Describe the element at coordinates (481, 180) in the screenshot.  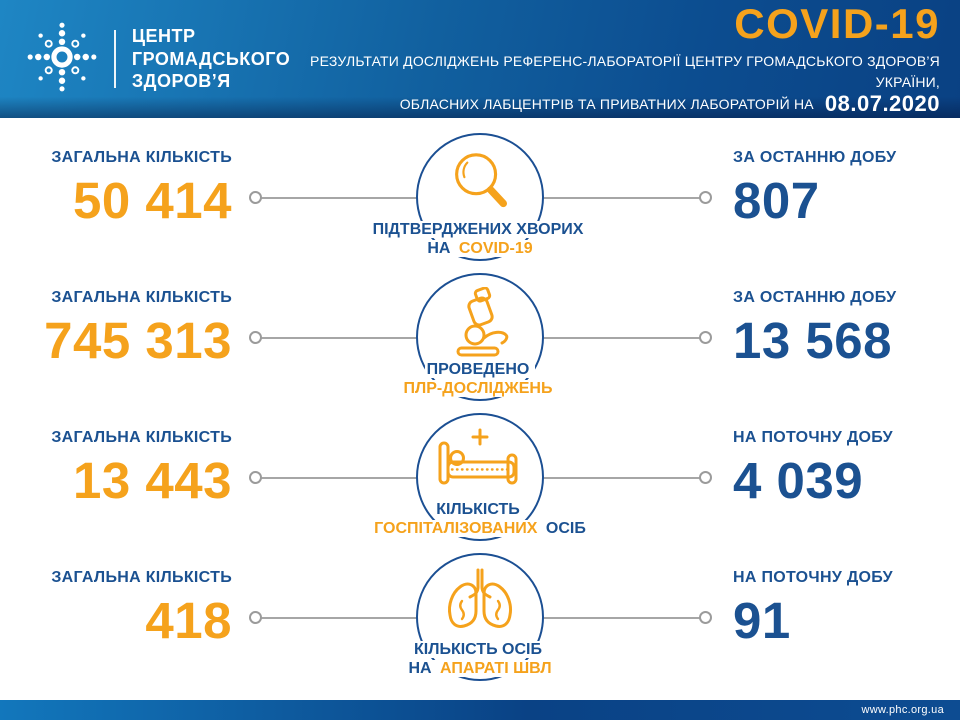
I see `magnifier-icon` at that location.